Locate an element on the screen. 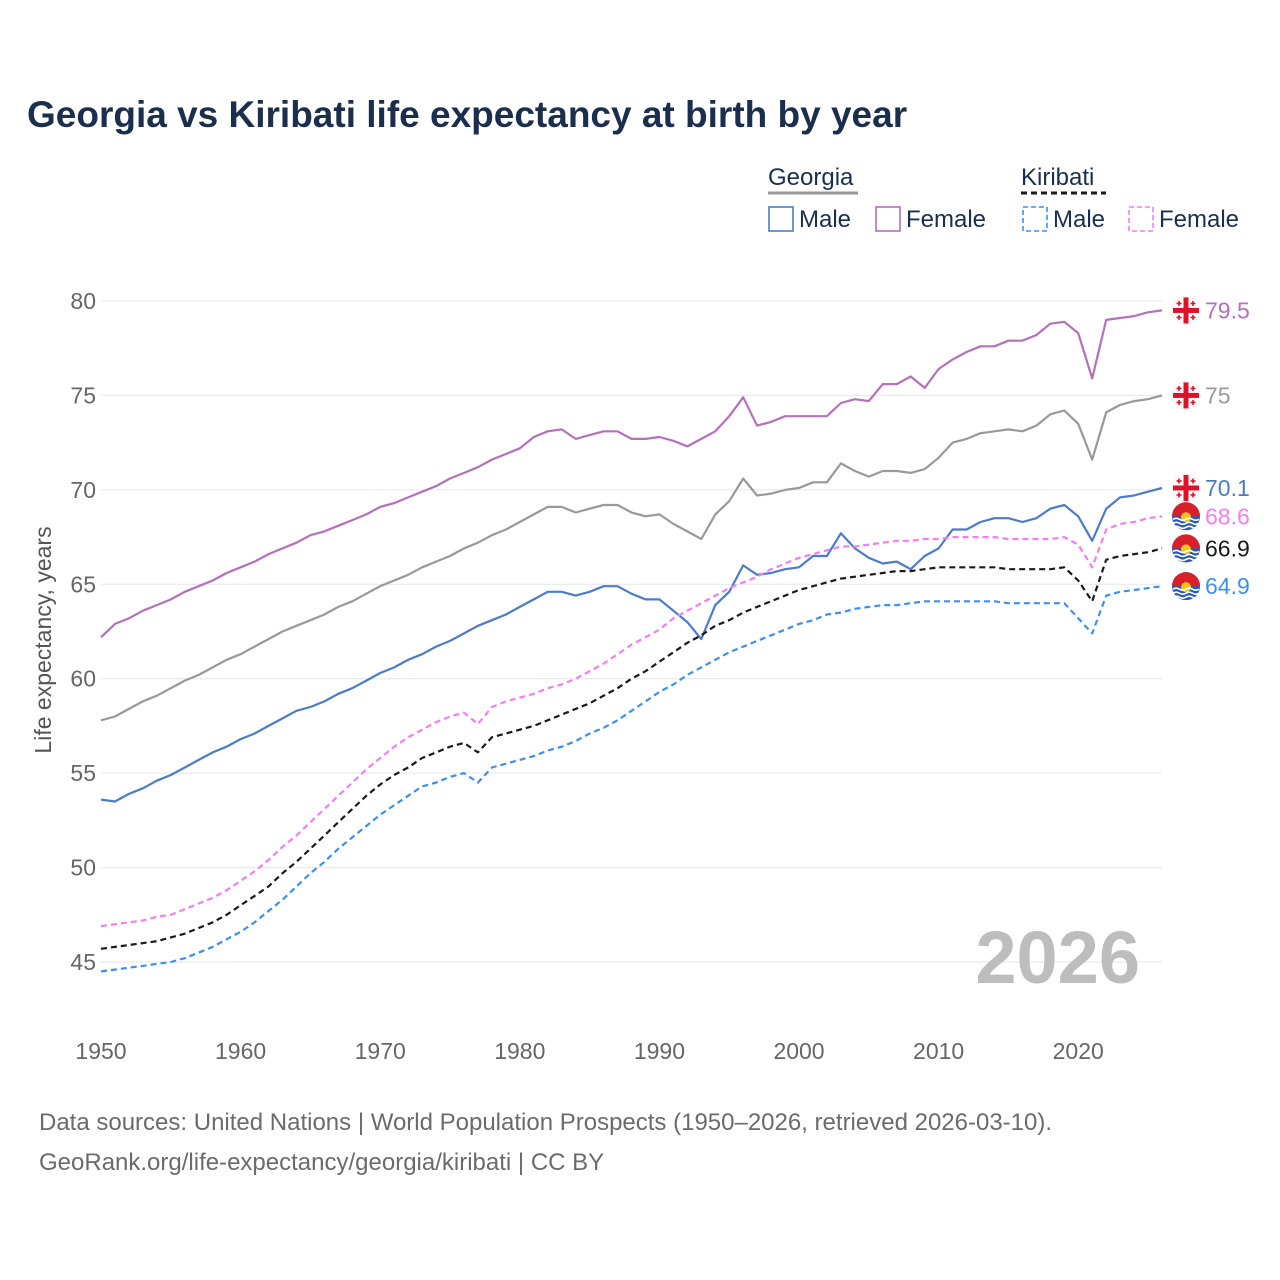 This screenshot has height=1280, width=1280. y-tick-label-55: 55 is located at coordinates (83, 773).